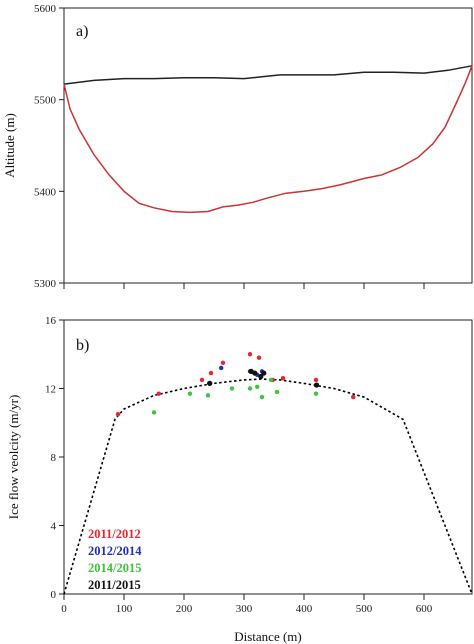 The height and width of the screenshot is (644, 474). I want to click on y-axis-title: Altitude (m), so click(9, 145).